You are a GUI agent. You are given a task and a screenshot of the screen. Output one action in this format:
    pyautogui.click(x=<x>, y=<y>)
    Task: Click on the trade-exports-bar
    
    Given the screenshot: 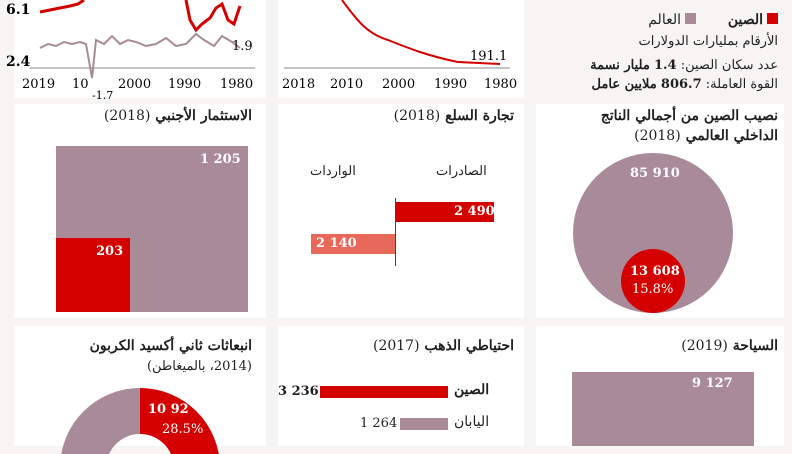 What is the action you would take?
    pyautogui.click(x=445, y=212)
    